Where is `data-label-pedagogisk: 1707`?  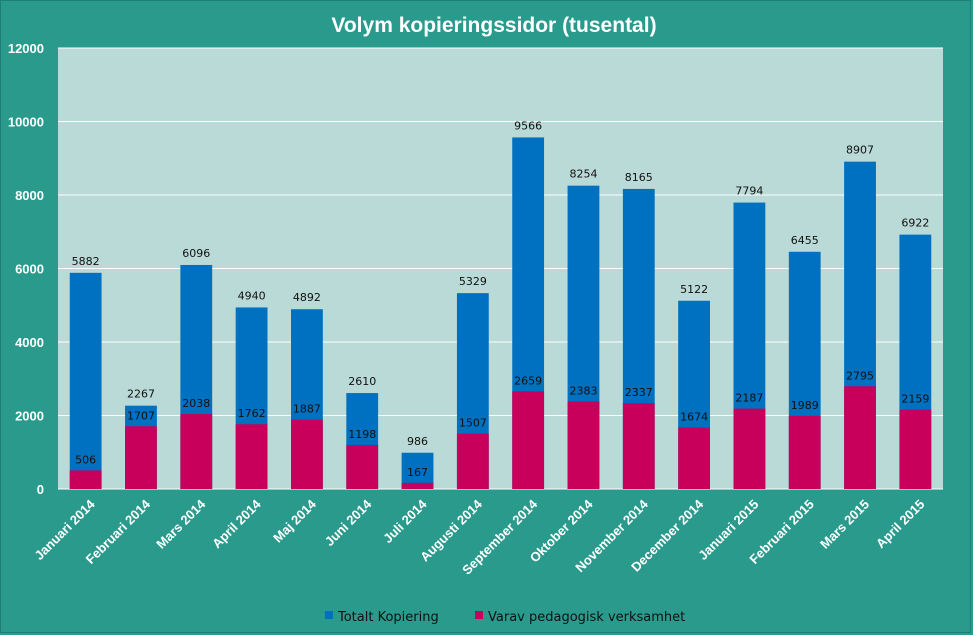 data-label-pedagogisk: 1707 is located at coordinates (141, 415).